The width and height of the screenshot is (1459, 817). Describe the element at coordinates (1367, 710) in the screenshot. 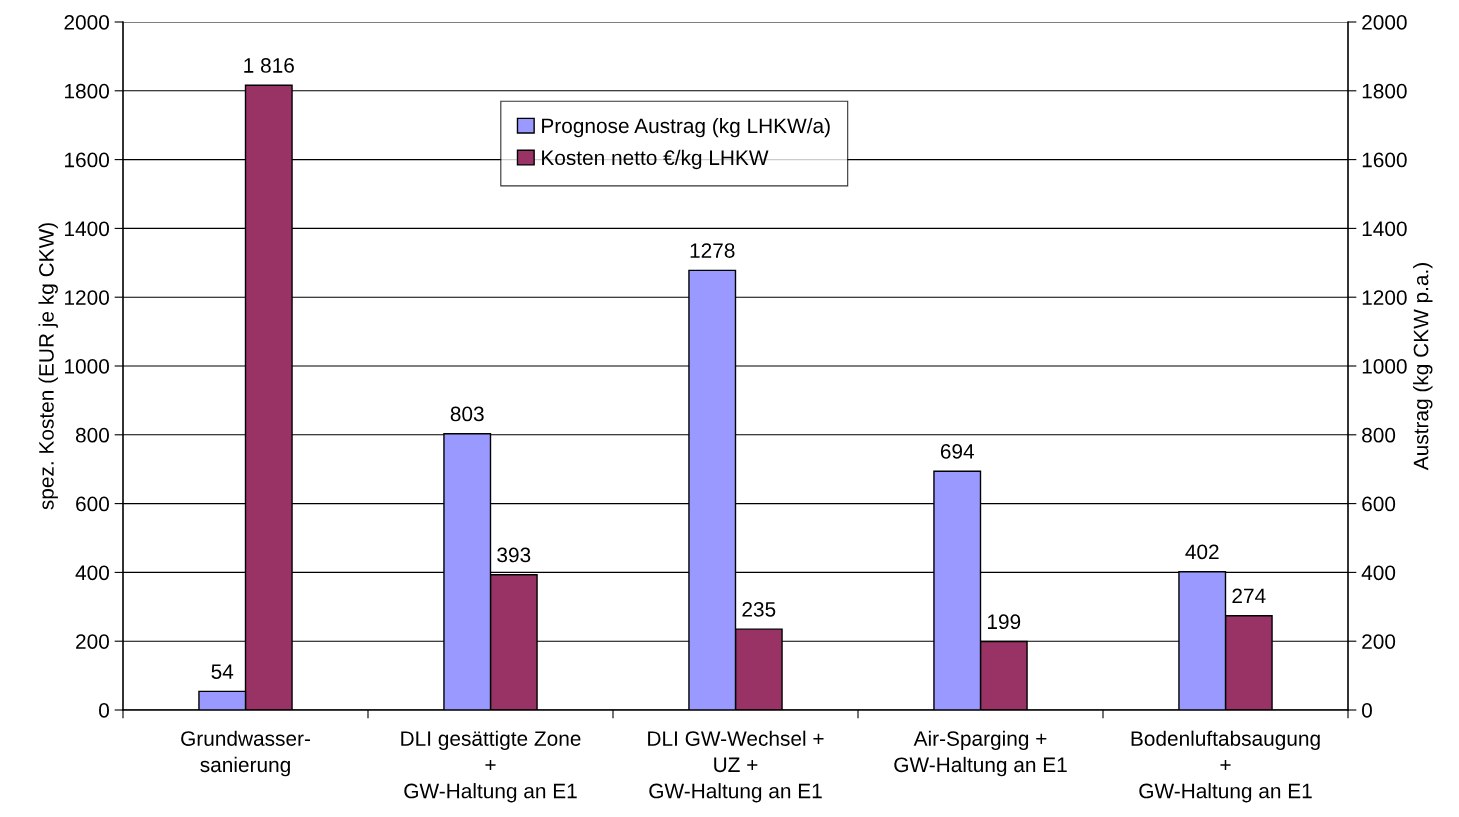

I see `y2-tick-label: 0` at that location.